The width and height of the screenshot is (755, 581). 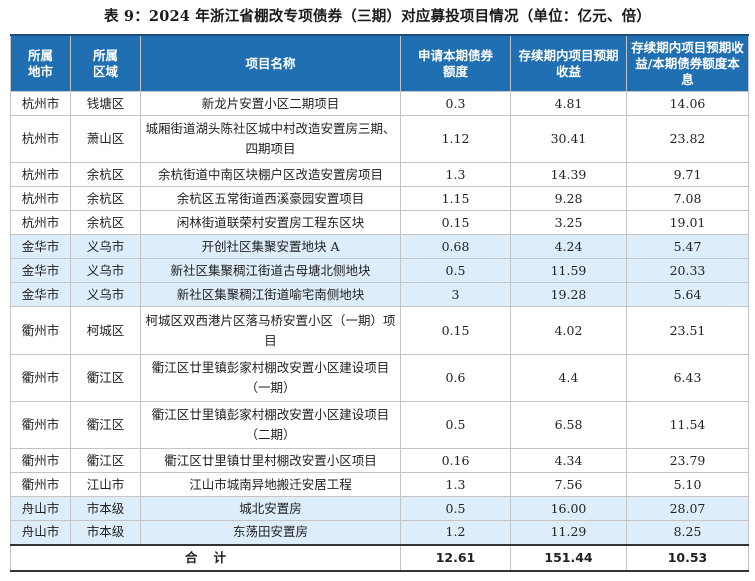 What do you see at coordinates (205, 557) in the screenshot?
I see `total-label: 合计` at bounding box center [205, 557].